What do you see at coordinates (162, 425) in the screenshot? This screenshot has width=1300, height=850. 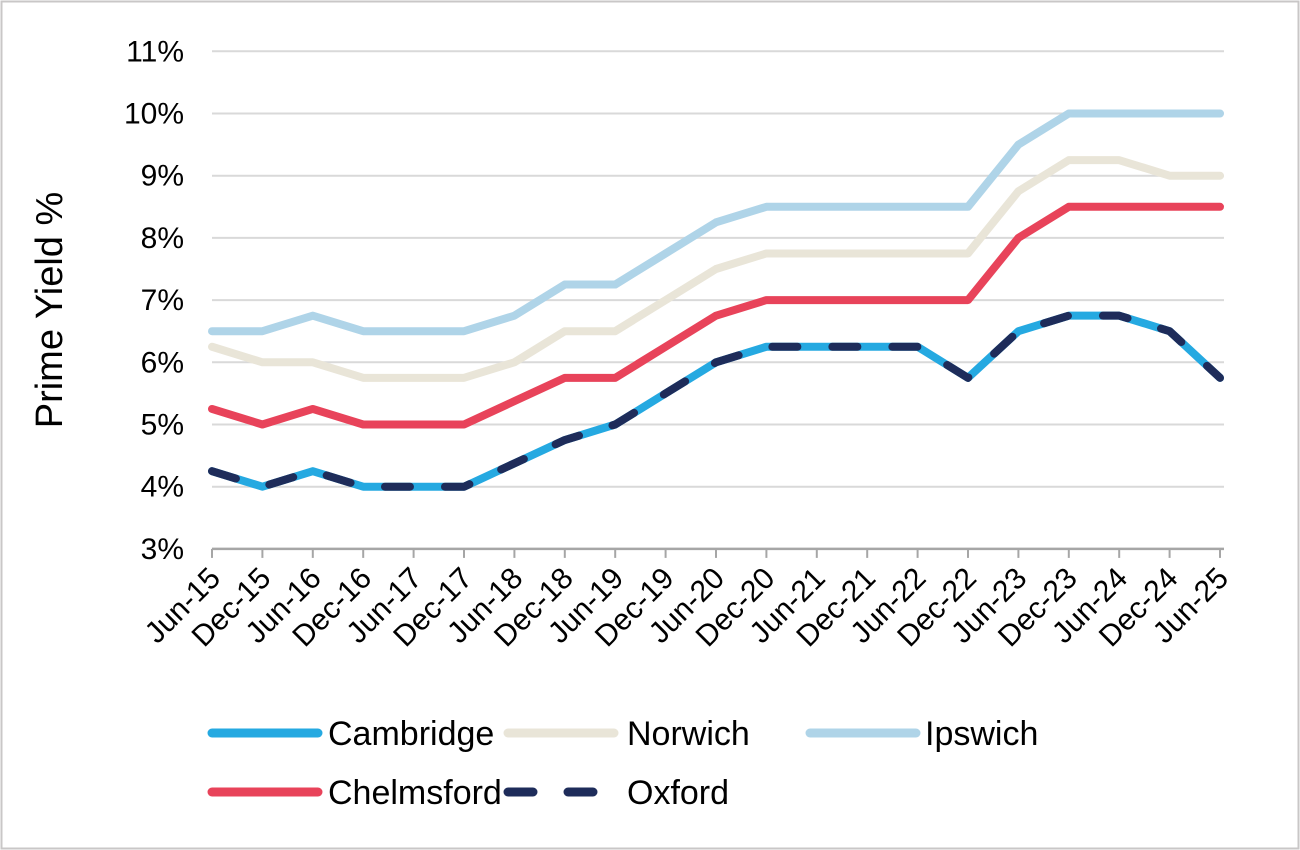 I see `y-tick-label: 5%` at bounding box center [162, 425].